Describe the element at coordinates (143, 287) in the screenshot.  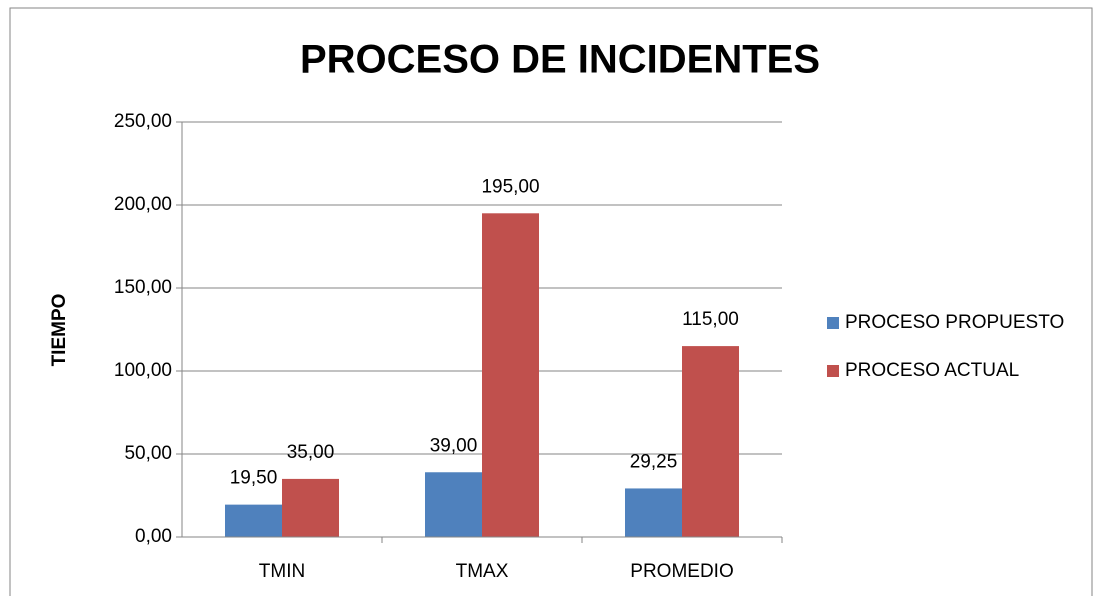
I see `y-tick-label: 150,00` at that location.